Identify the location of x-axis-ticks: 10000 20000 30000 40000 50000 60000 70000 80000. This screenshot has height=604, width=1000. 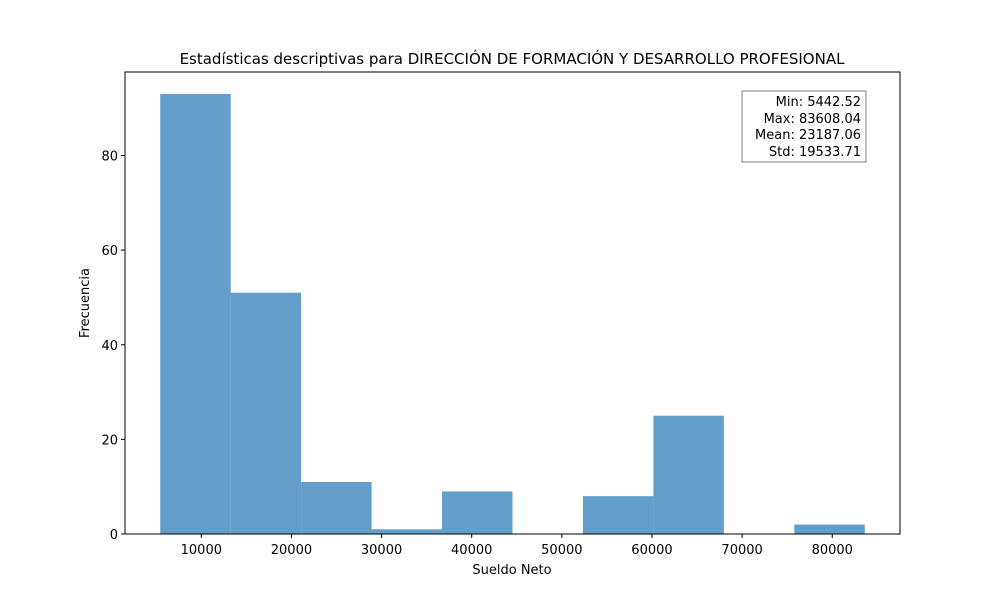
(517, 546).